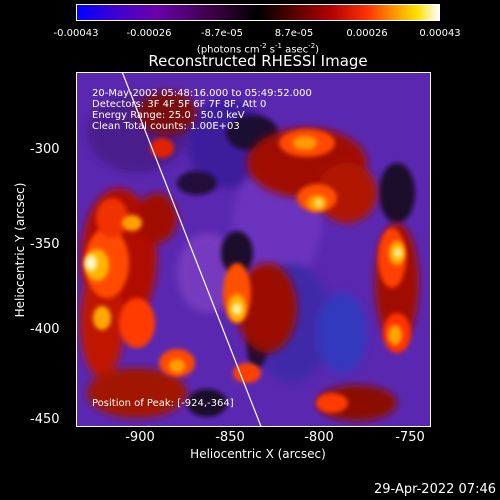 Image resolution: width=500 pixels, height=500 pixels. What do you see at coordinates (440, 33) in the screenshot?
I see `colorbar-tick: 0.00043` at bounding box center [440, 33].